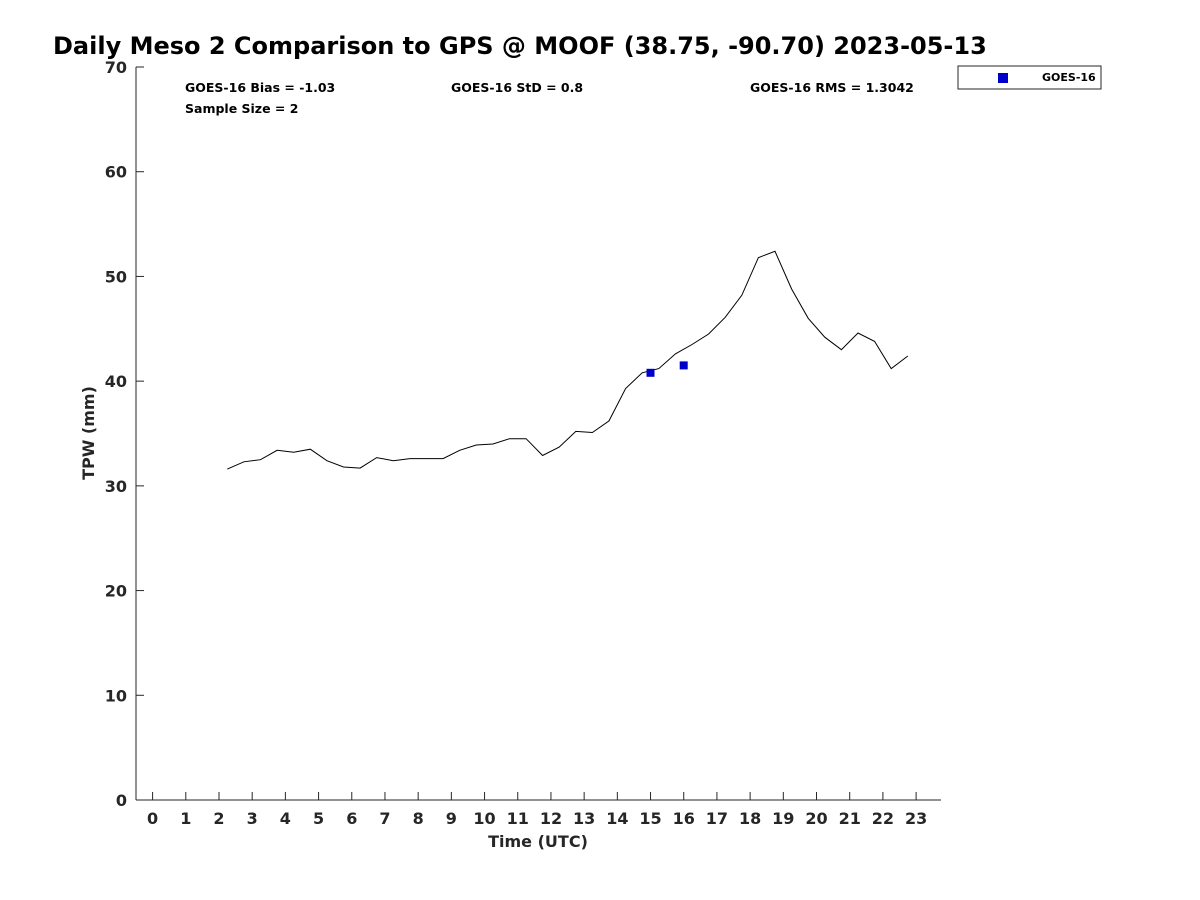 The height and width of the screenshot is (900, 1200). Describe the element at coordinates (783, 818) in the screenshot. I see `x-tick-label: 19` at that location.